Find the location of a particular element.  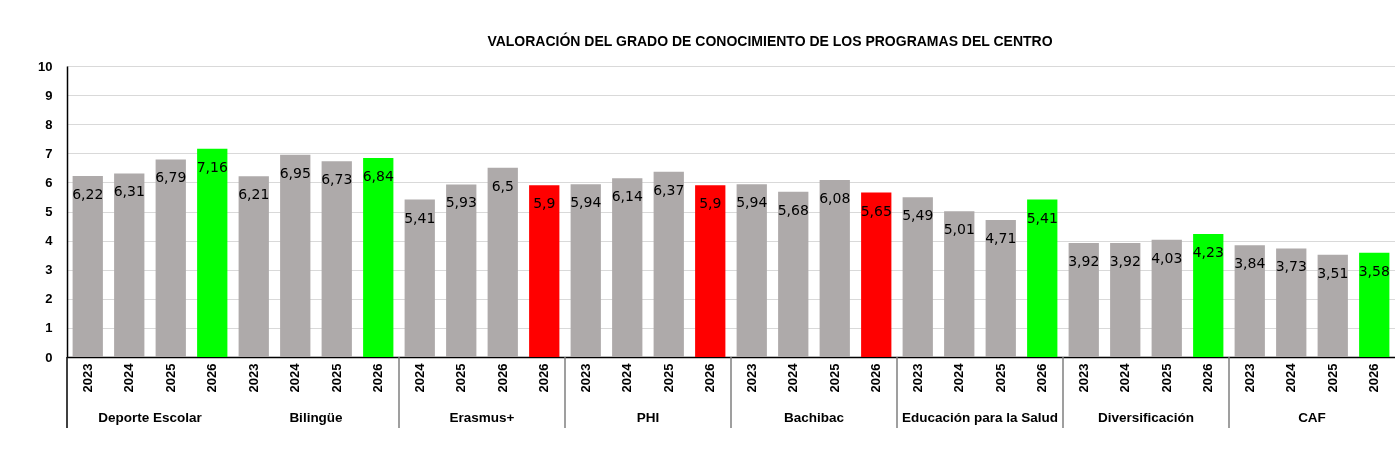

data-label: 6,22 is located at coordinates (88, 194).